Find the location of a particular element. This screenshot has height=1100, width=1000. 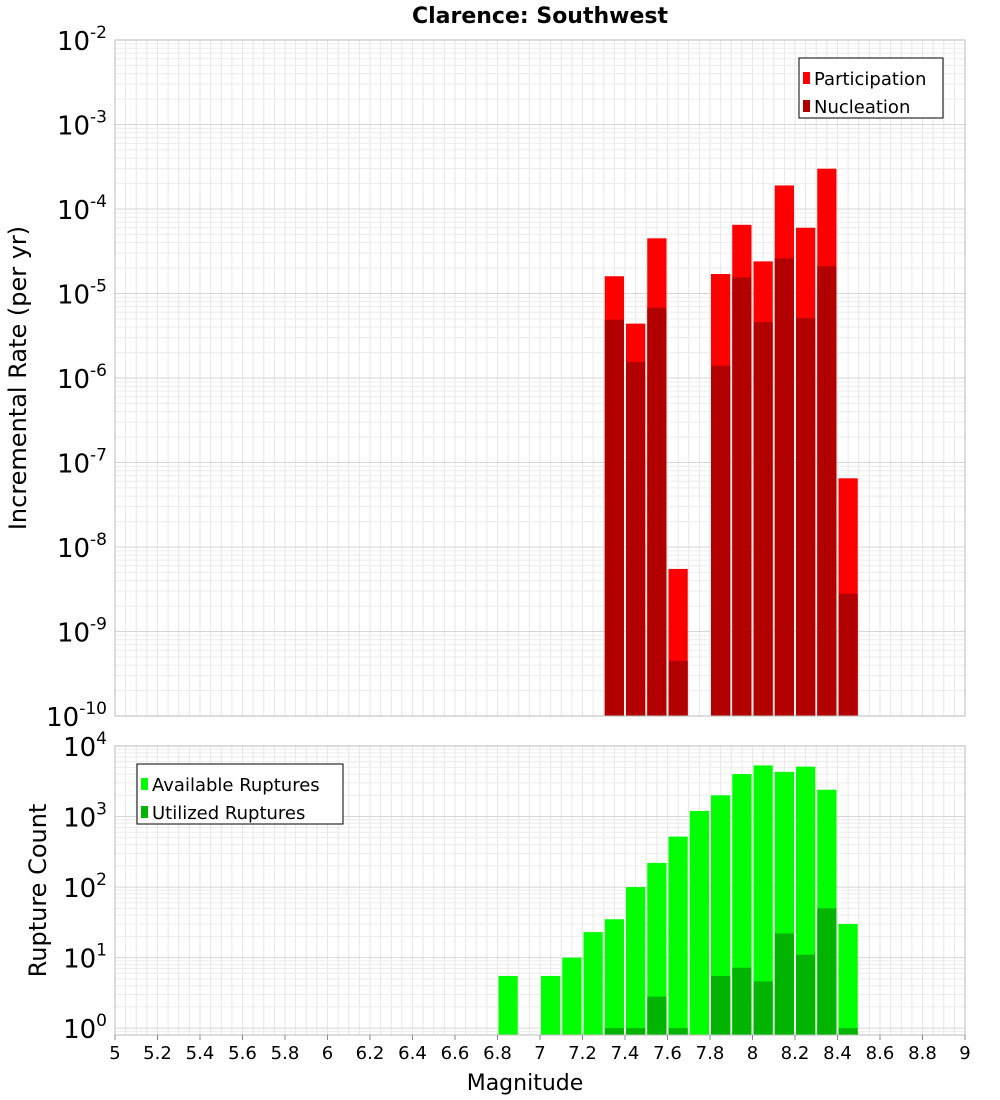

x-tick-label: 9 is located at coordinates (964, 1053).